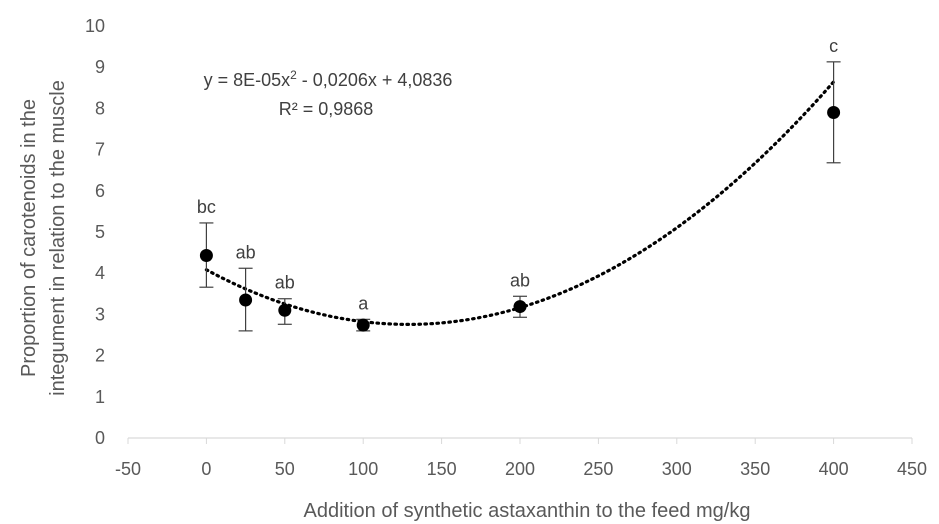  Describe the element at coordinates (834, 469) in the screenshot. I see `x-tick-label: 400` at that location.